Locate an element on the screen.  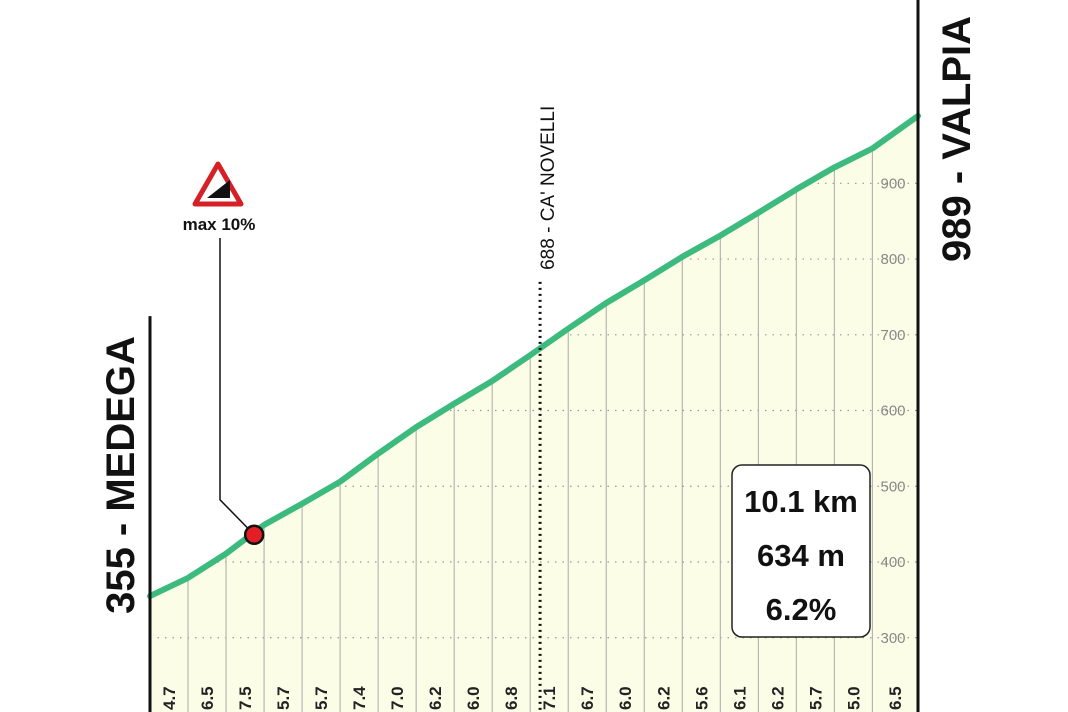
segment-gradient: 6.8 is located at coordinates (511, 698).